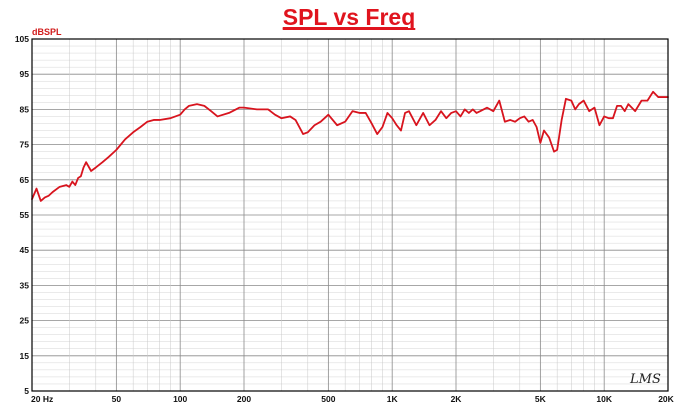 The image size is (683, 420). I want to click on x-tick-label: 5K, so click(541, 399).